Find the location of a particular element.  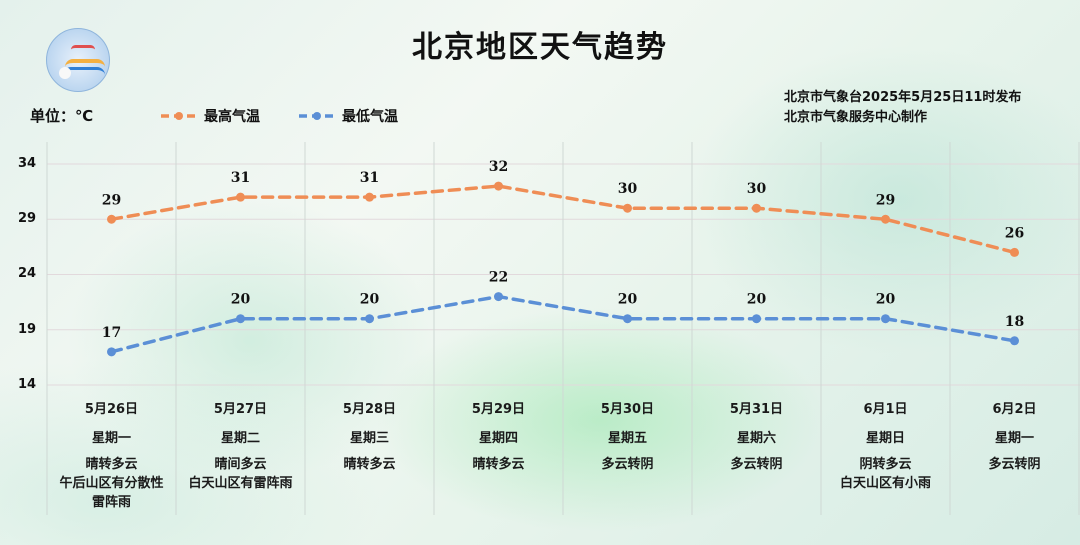

day-weekday: 星期三 is located at coordinates (369, 438).